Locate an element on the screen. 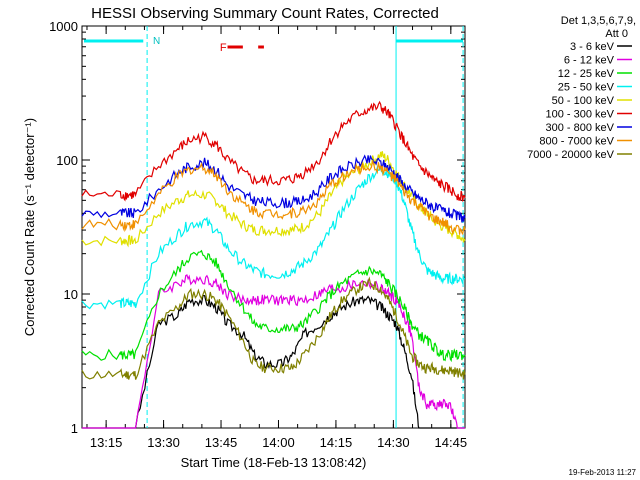 This screenshot has height=480, width=640. legend-label: 800 - 7000 keV is located at coordinates (576, 142).